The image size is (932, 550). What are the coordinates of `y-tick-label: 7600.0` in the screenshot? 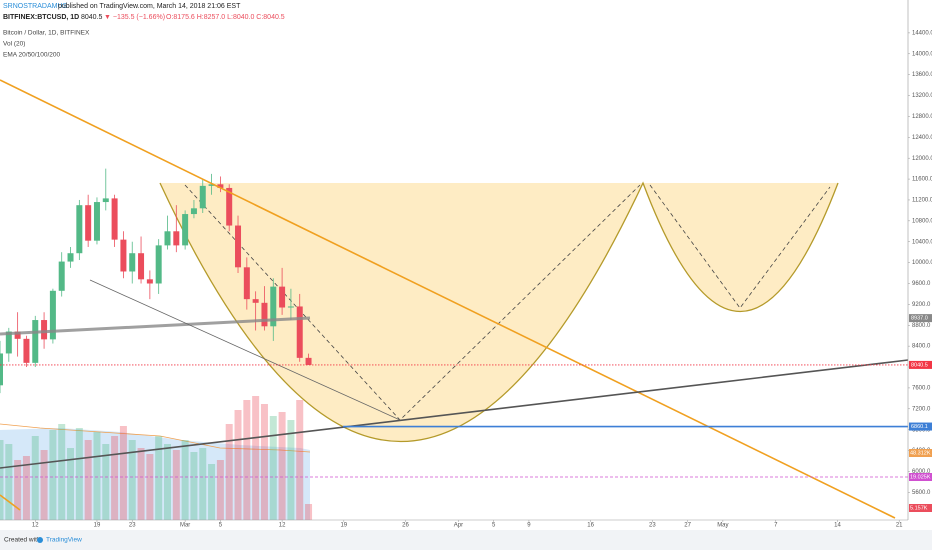 It's located at (921, 388).